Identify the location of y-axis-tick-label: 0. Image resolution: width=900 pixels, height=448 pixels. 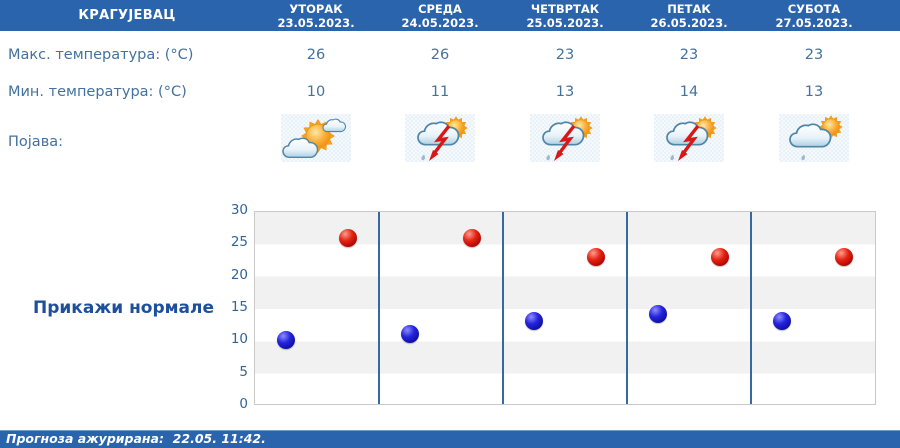
(243, 404).